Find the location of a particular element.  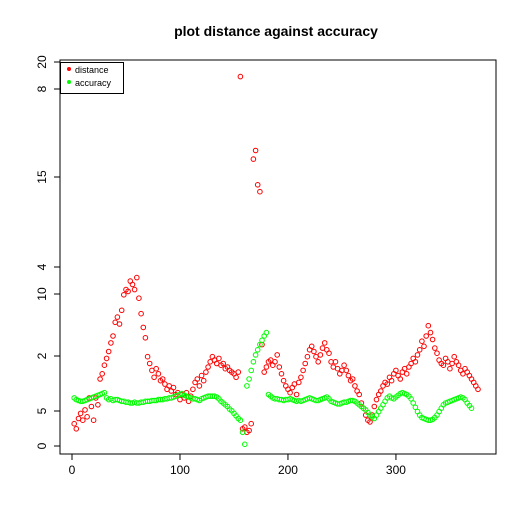

y-axis: 0 5 2 10 4 15 8 20 is located at coordinates (48, 252).